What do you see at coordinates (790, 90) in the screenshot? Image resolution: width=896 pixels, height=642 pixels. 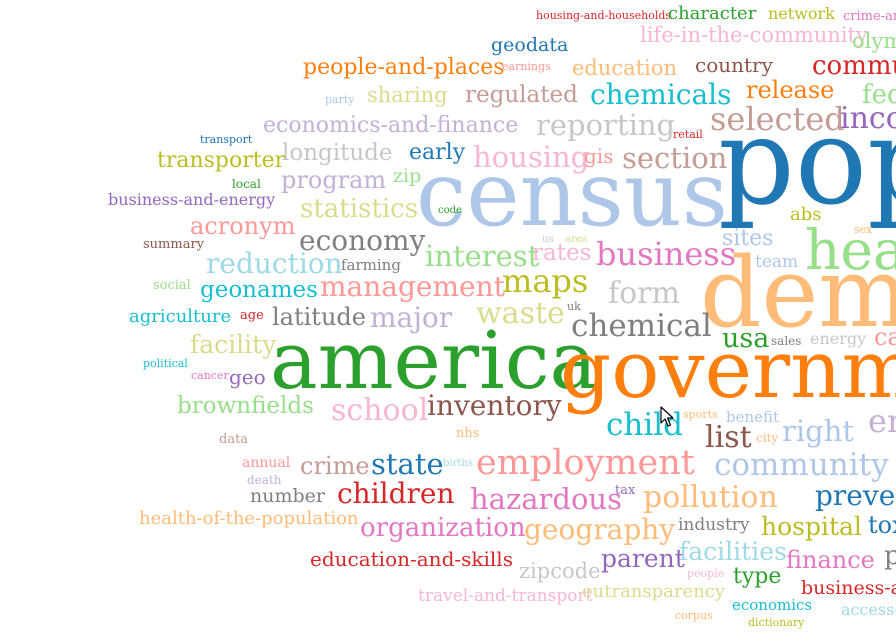 I see `word-release: release` at bounding box center [790, 90].